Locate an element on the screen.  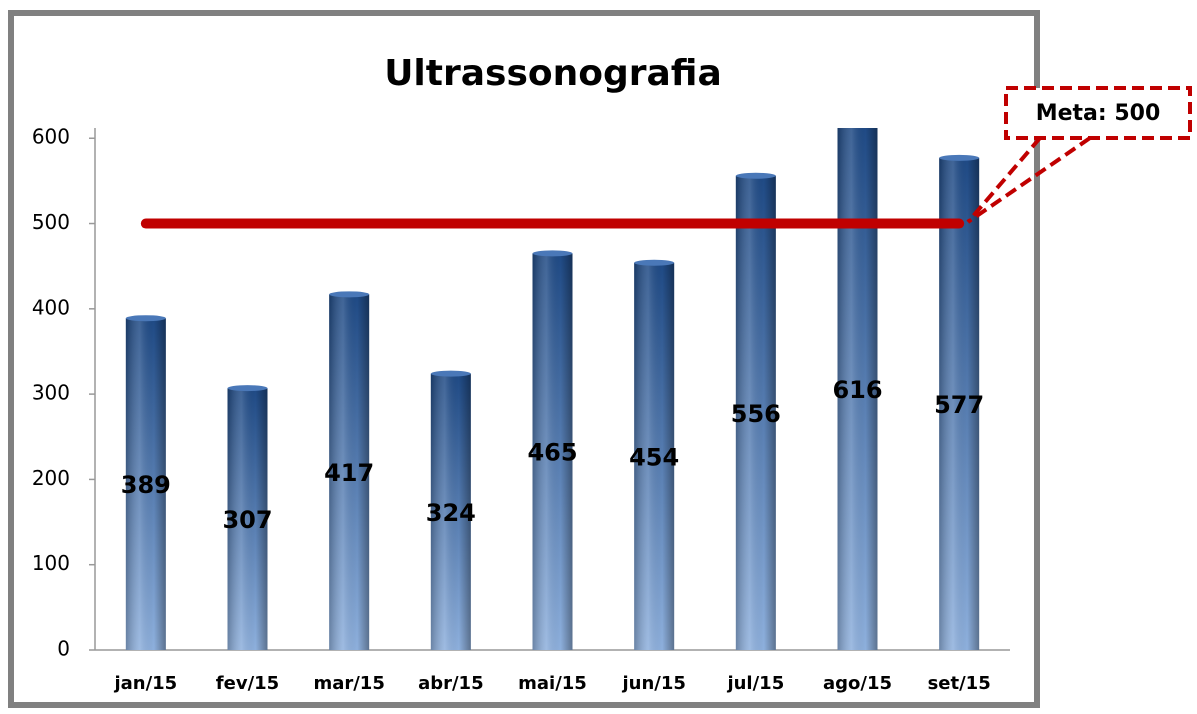
y-tick-label: 100 is located at coordinates (51, 563).